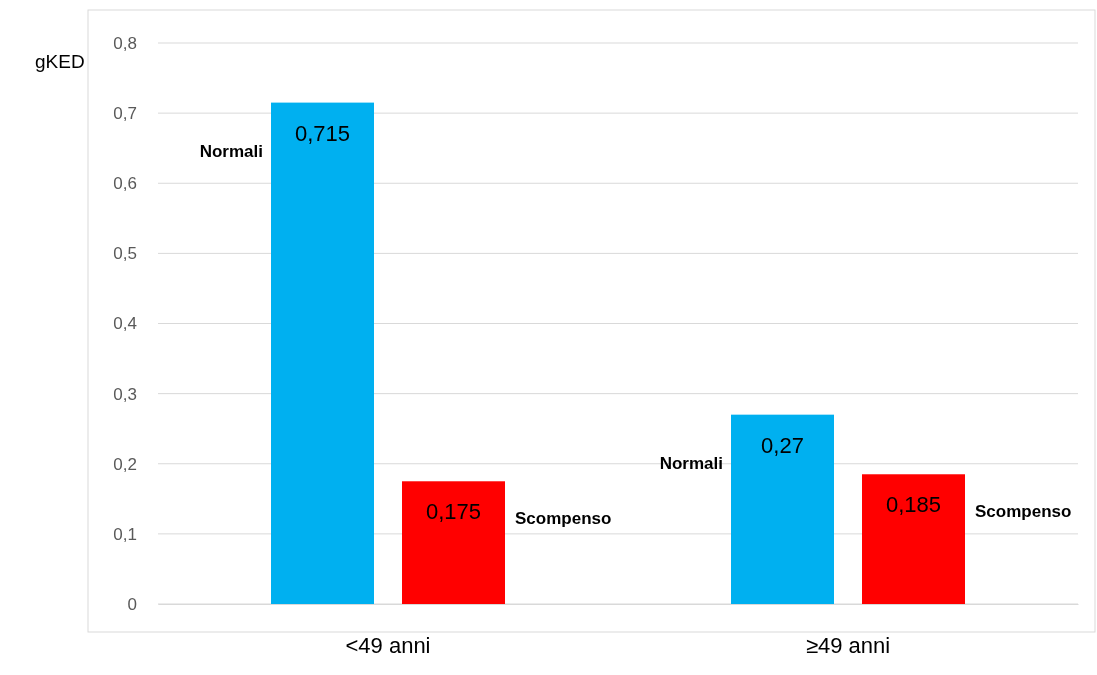 Image resolution: width=1097 pixels, height=675 pixels. What do you see at coordinates (125, 534) in the screenshot?
I see `y-tick-label: 0,1` at bounding box center [125, 534].